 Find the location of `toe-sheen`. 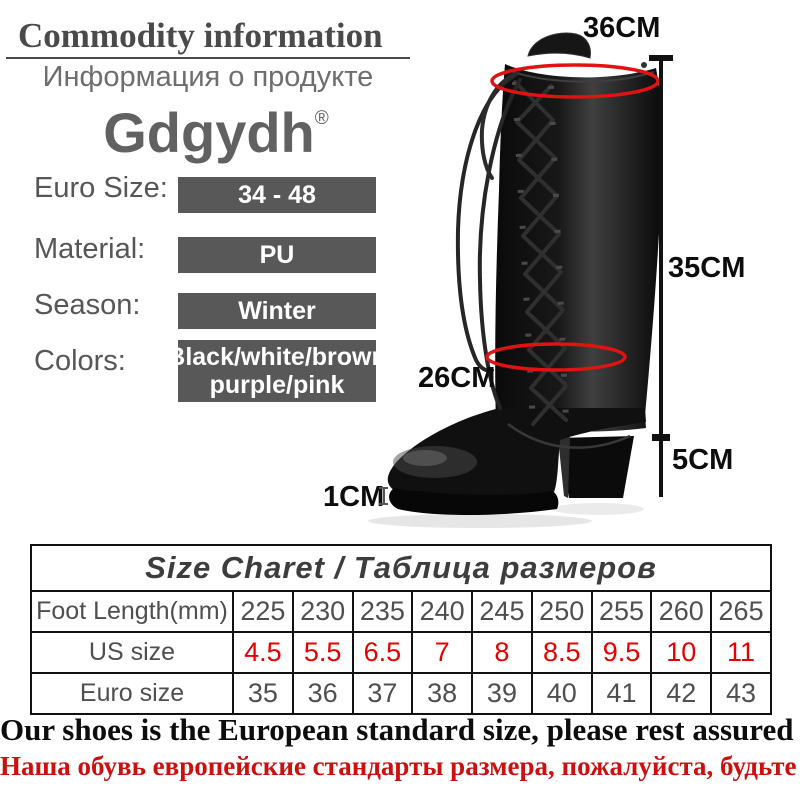

toe-sheen is located at coordinates (435, 462).